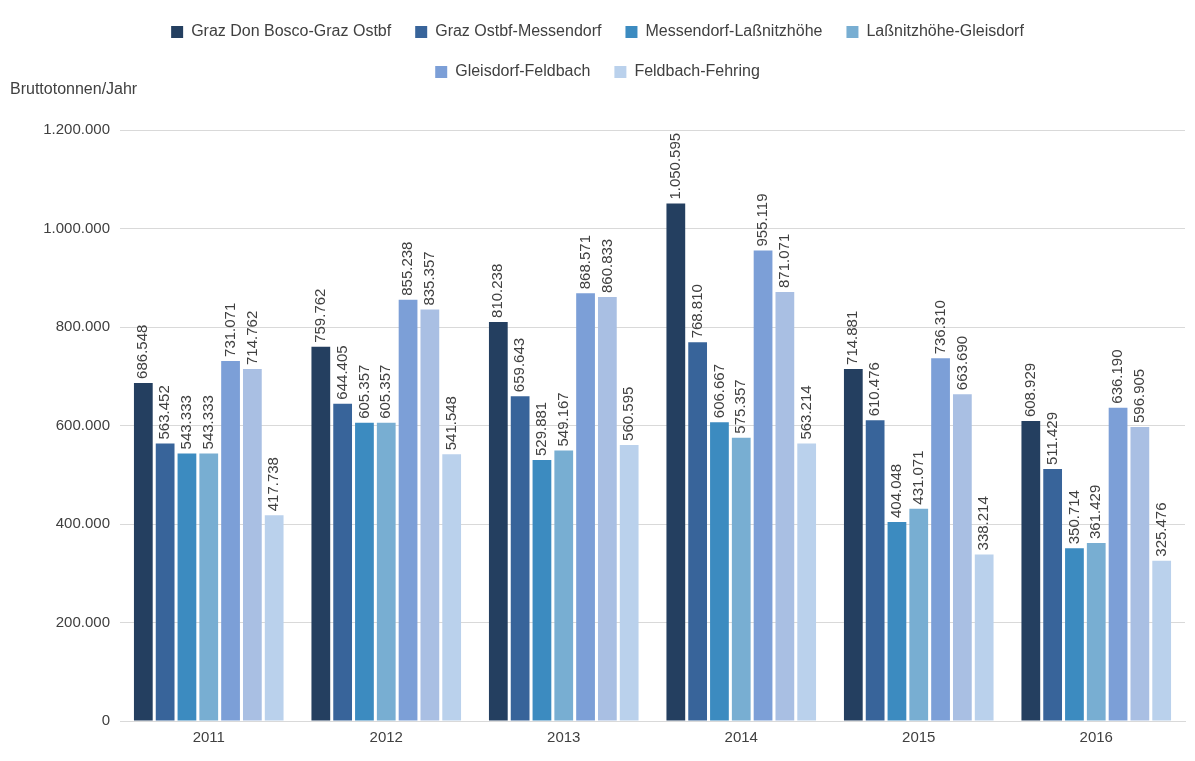  I want to click on x-tick-label: 2011, so click(208, 737).